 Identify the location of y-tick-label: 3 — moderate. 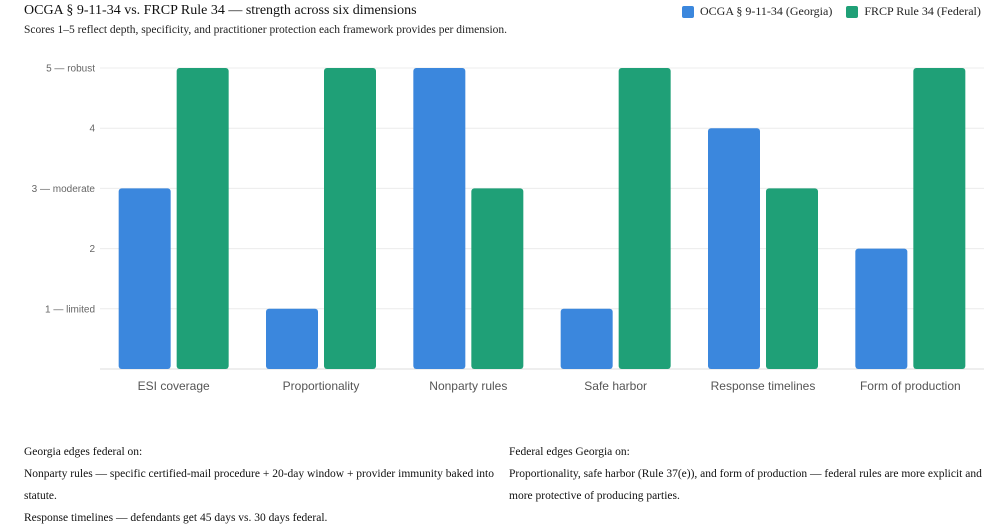
(64, 189).